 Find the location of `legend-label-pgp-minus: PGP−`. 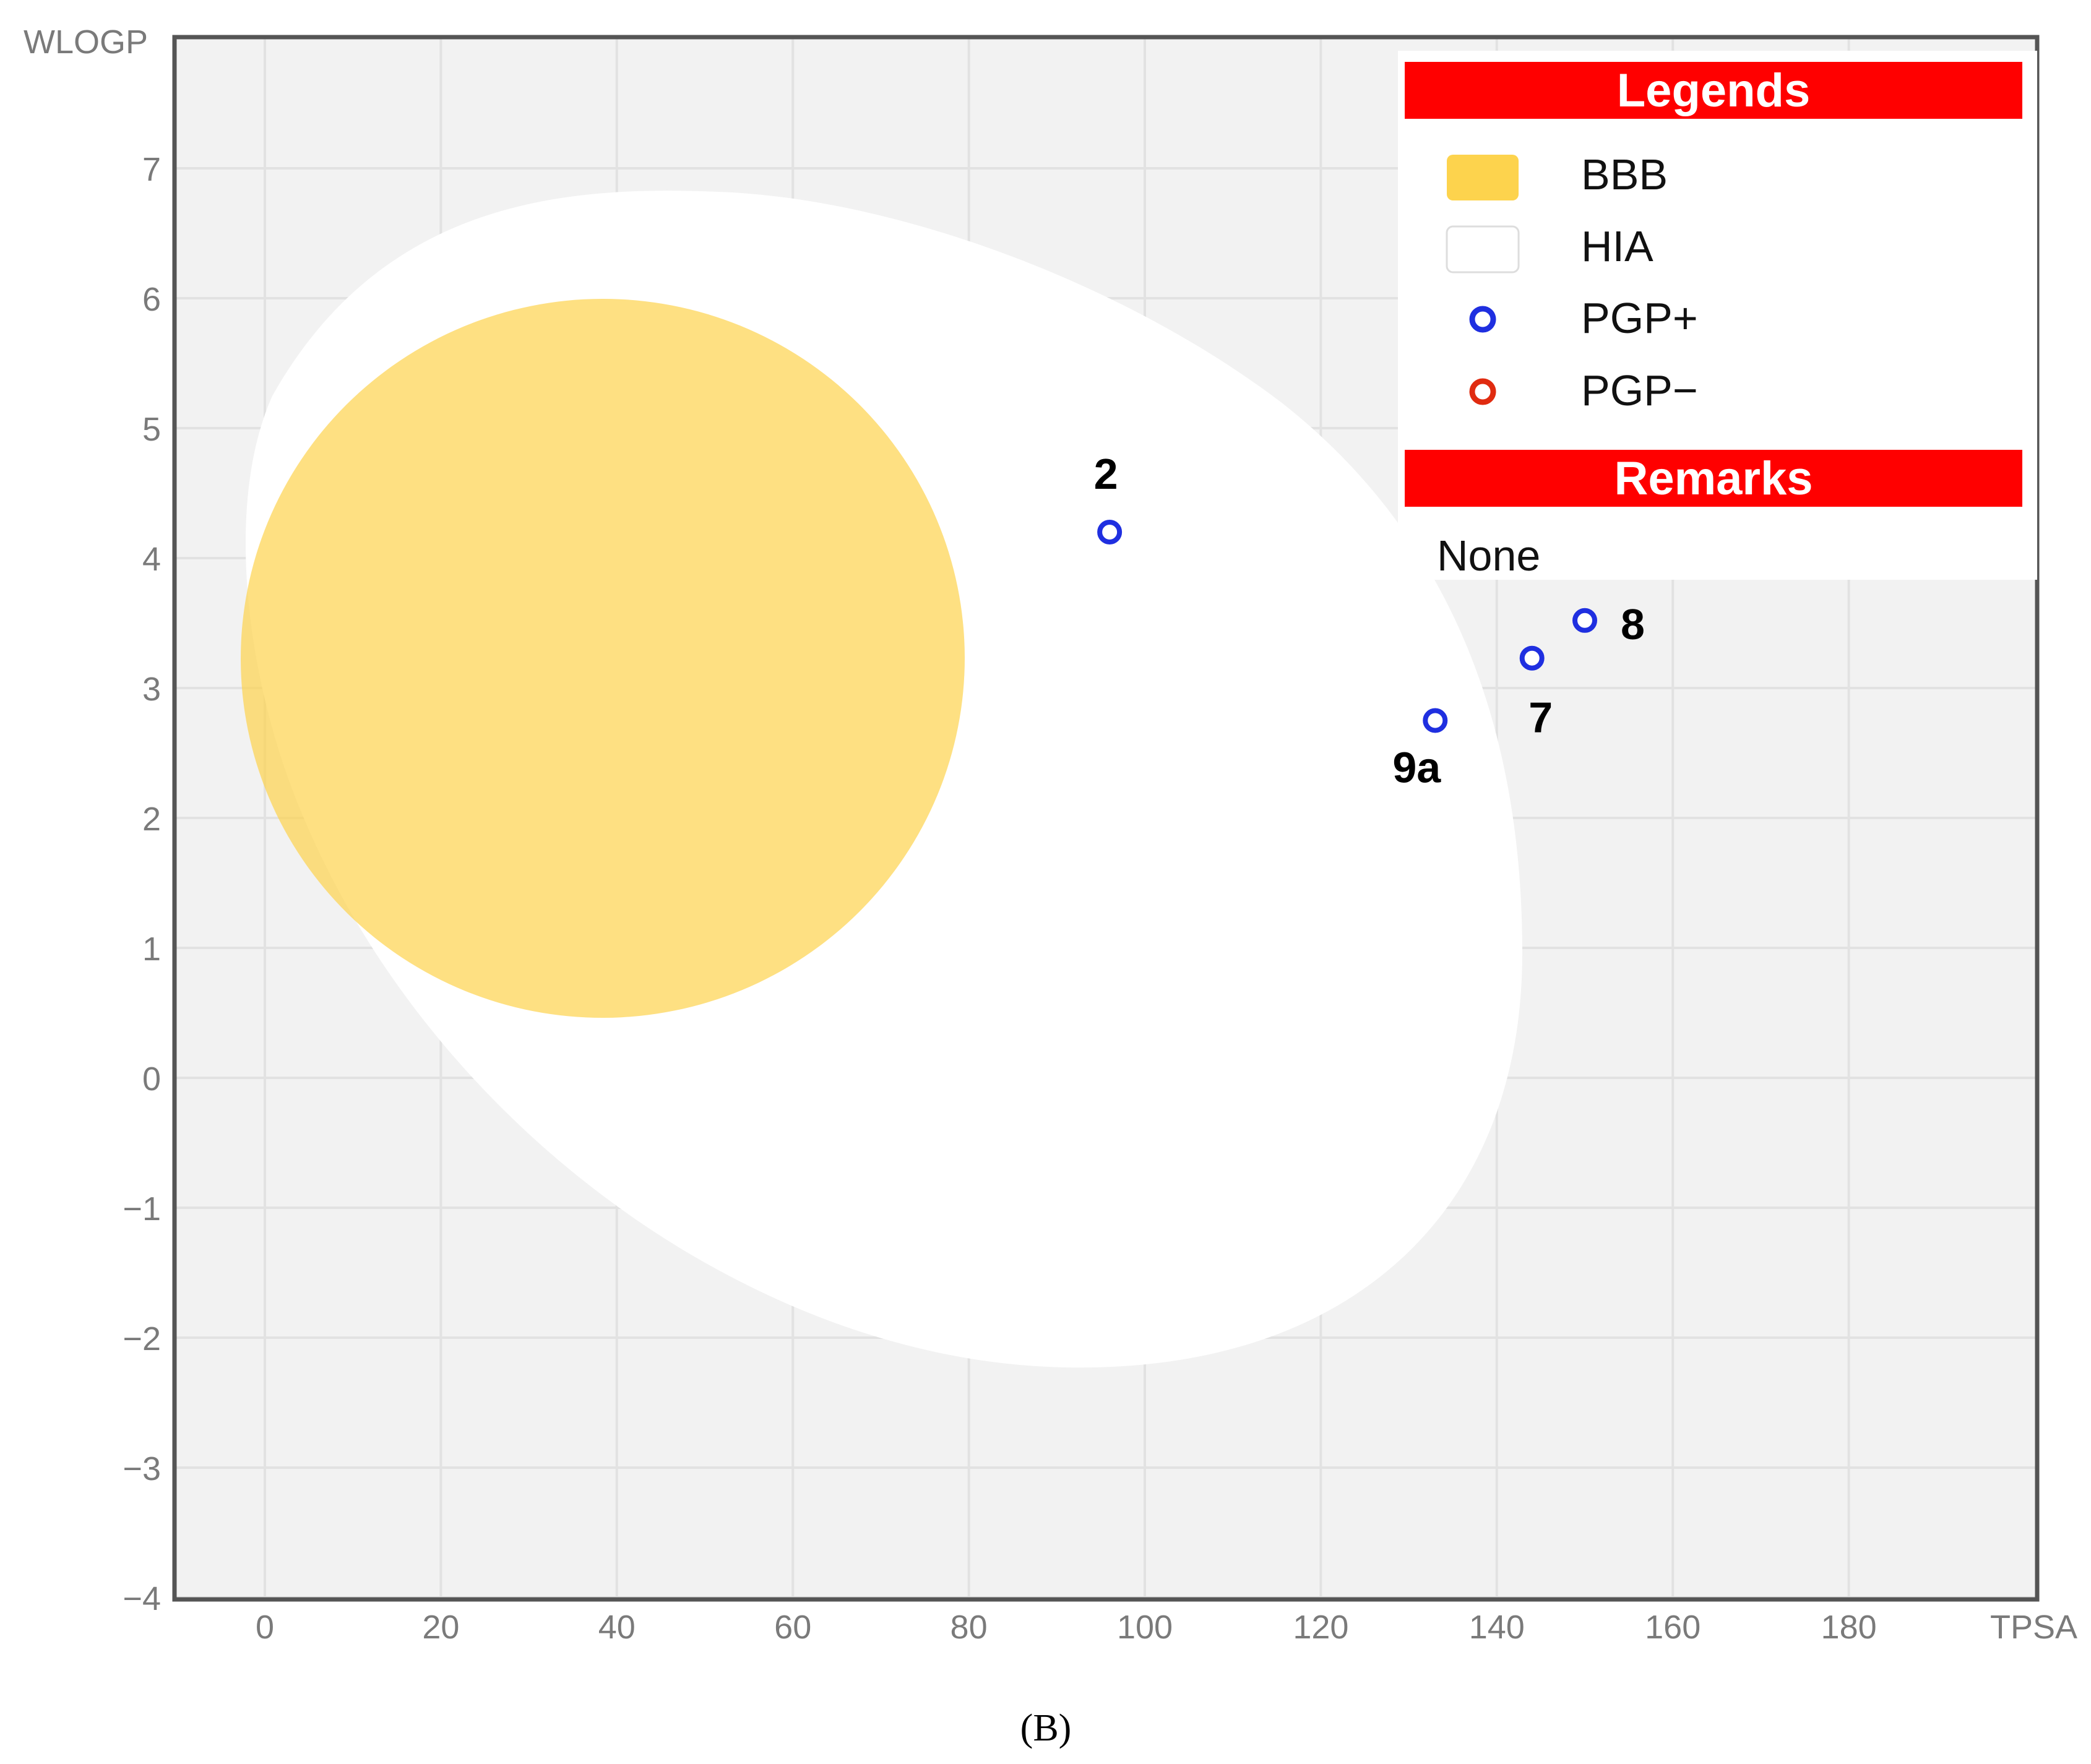

legend-label-pgp-minus: PGP− is located at coordinates (1639, 391).